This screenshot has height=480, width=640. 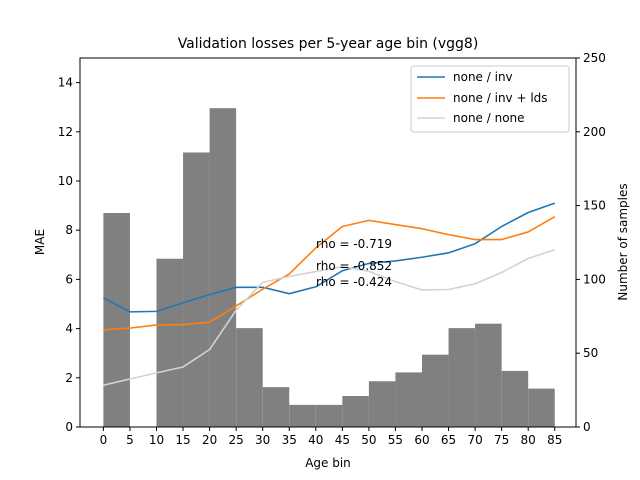 I want to click on x-tick-label: 30, so click(x=262, y=440).